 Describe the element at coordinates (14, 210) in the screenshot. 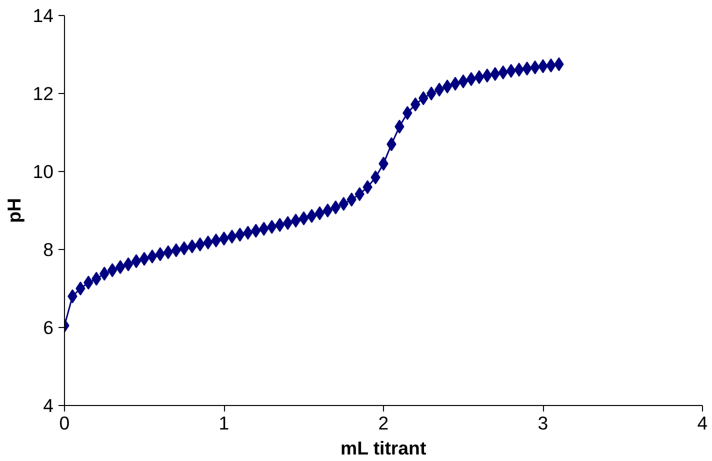

I see `y-axis-title: pH` at that location.